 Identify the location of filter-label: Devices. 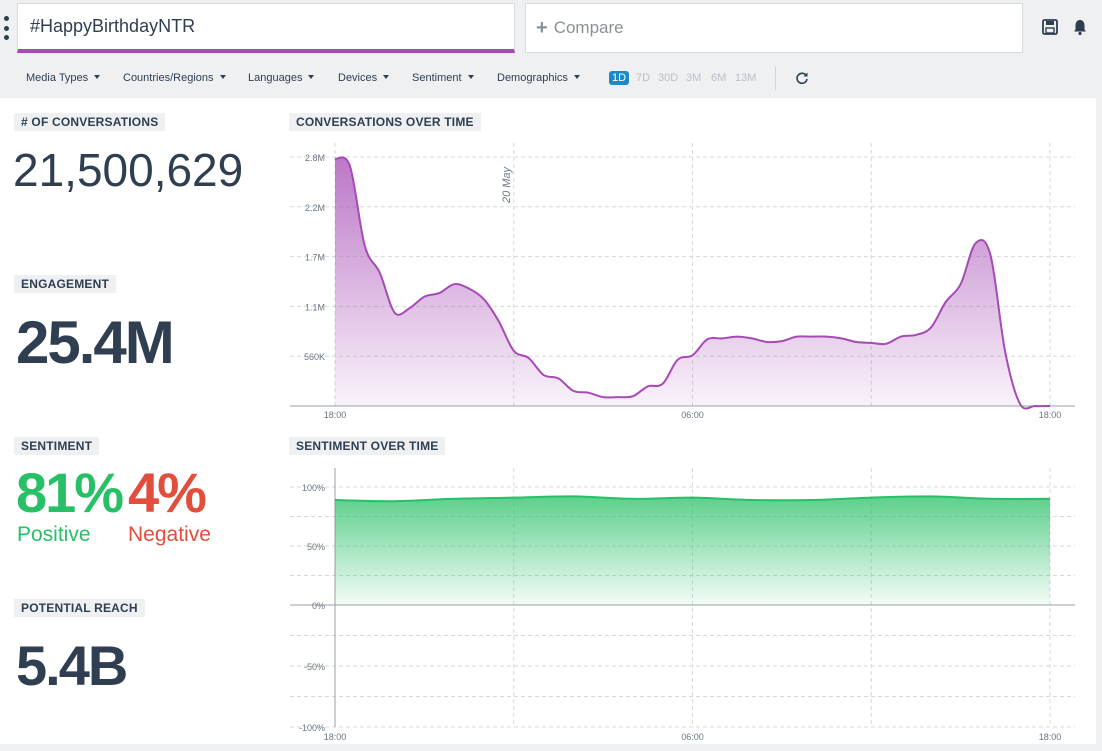
(358, 78).